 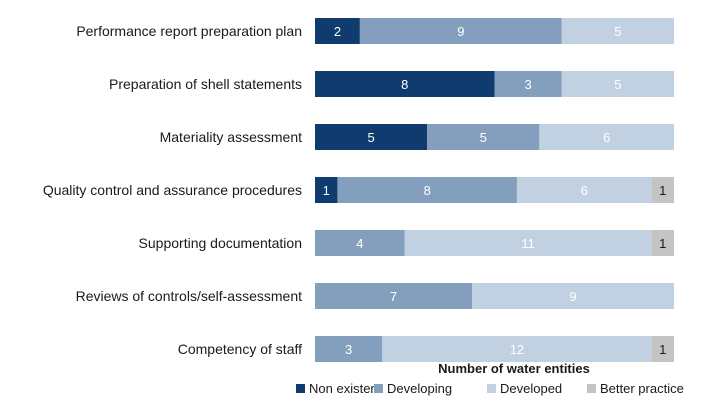 I want to click on x-axis-title: Number of water entities, so click(x=514, y=368).